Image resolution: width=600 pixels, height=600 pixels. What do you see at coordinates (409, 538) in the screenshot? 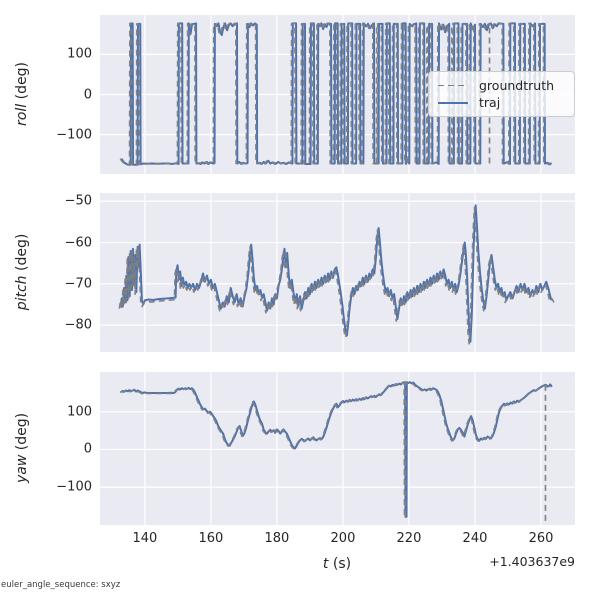
I see `x-tick-label: 220` at bounding box center [409, 538].